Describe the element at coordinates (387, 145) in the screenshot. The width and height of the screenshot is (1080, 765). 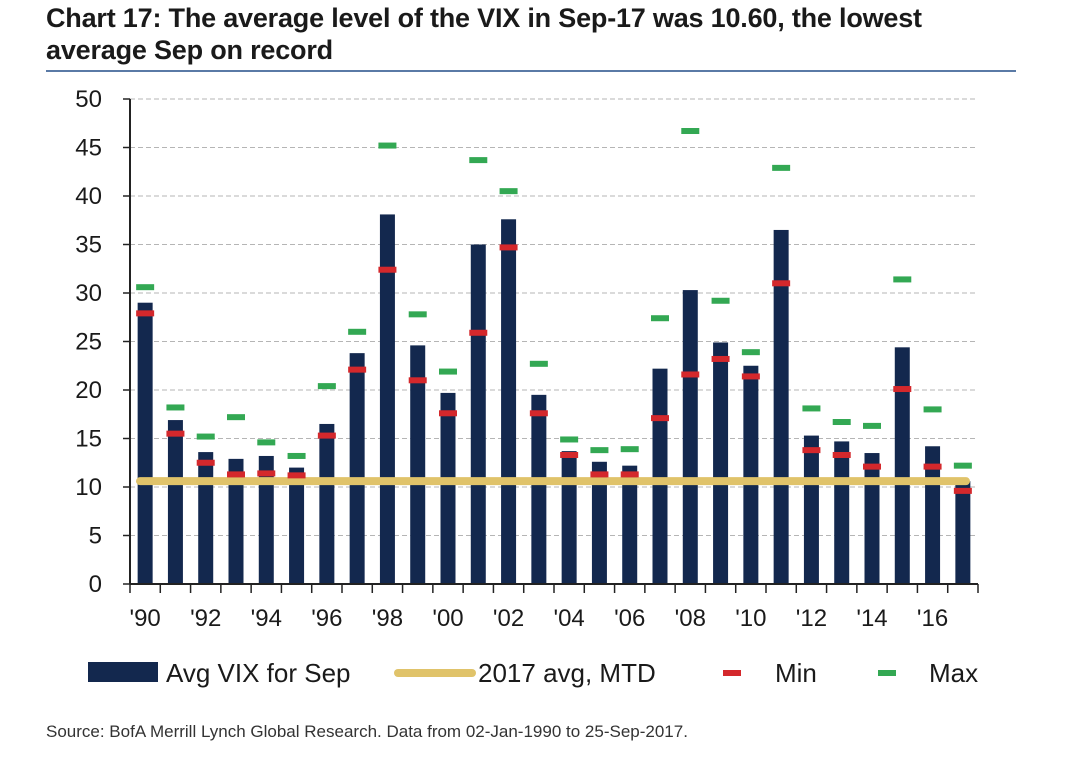
I see `max-marker-1998` at that location.